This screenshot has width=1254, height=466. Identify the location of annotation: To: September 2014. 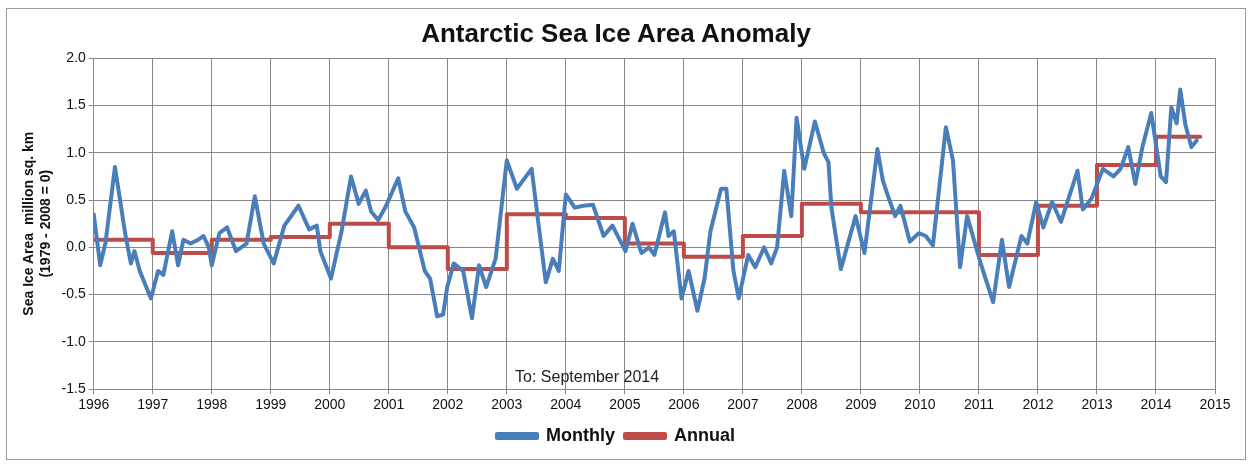
(587, 376).